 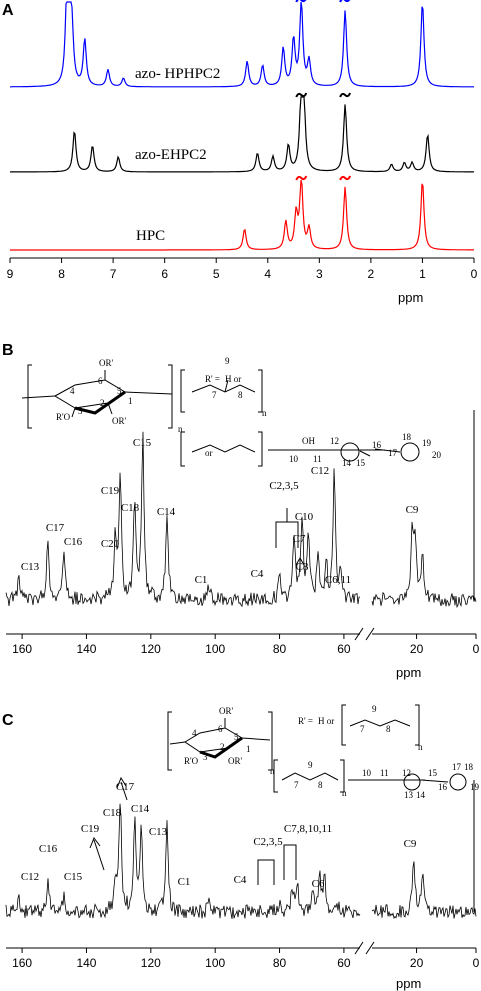 What do you see at coordinates (474, 274) in the screenshot?
I see `panel-a-tick-label: 0` at bounding box center [474, 274].